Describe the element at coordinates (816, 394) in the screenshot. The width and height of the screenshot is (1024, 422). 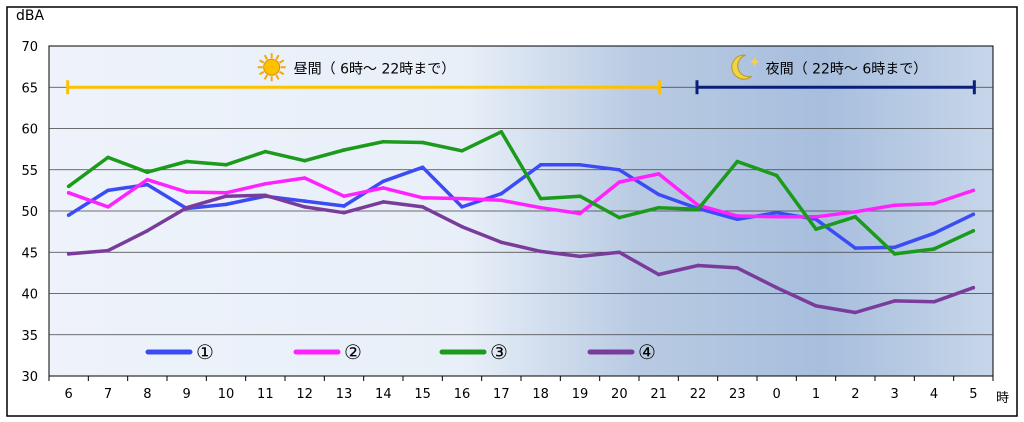
I see `x-tick-label: 1` at that location.